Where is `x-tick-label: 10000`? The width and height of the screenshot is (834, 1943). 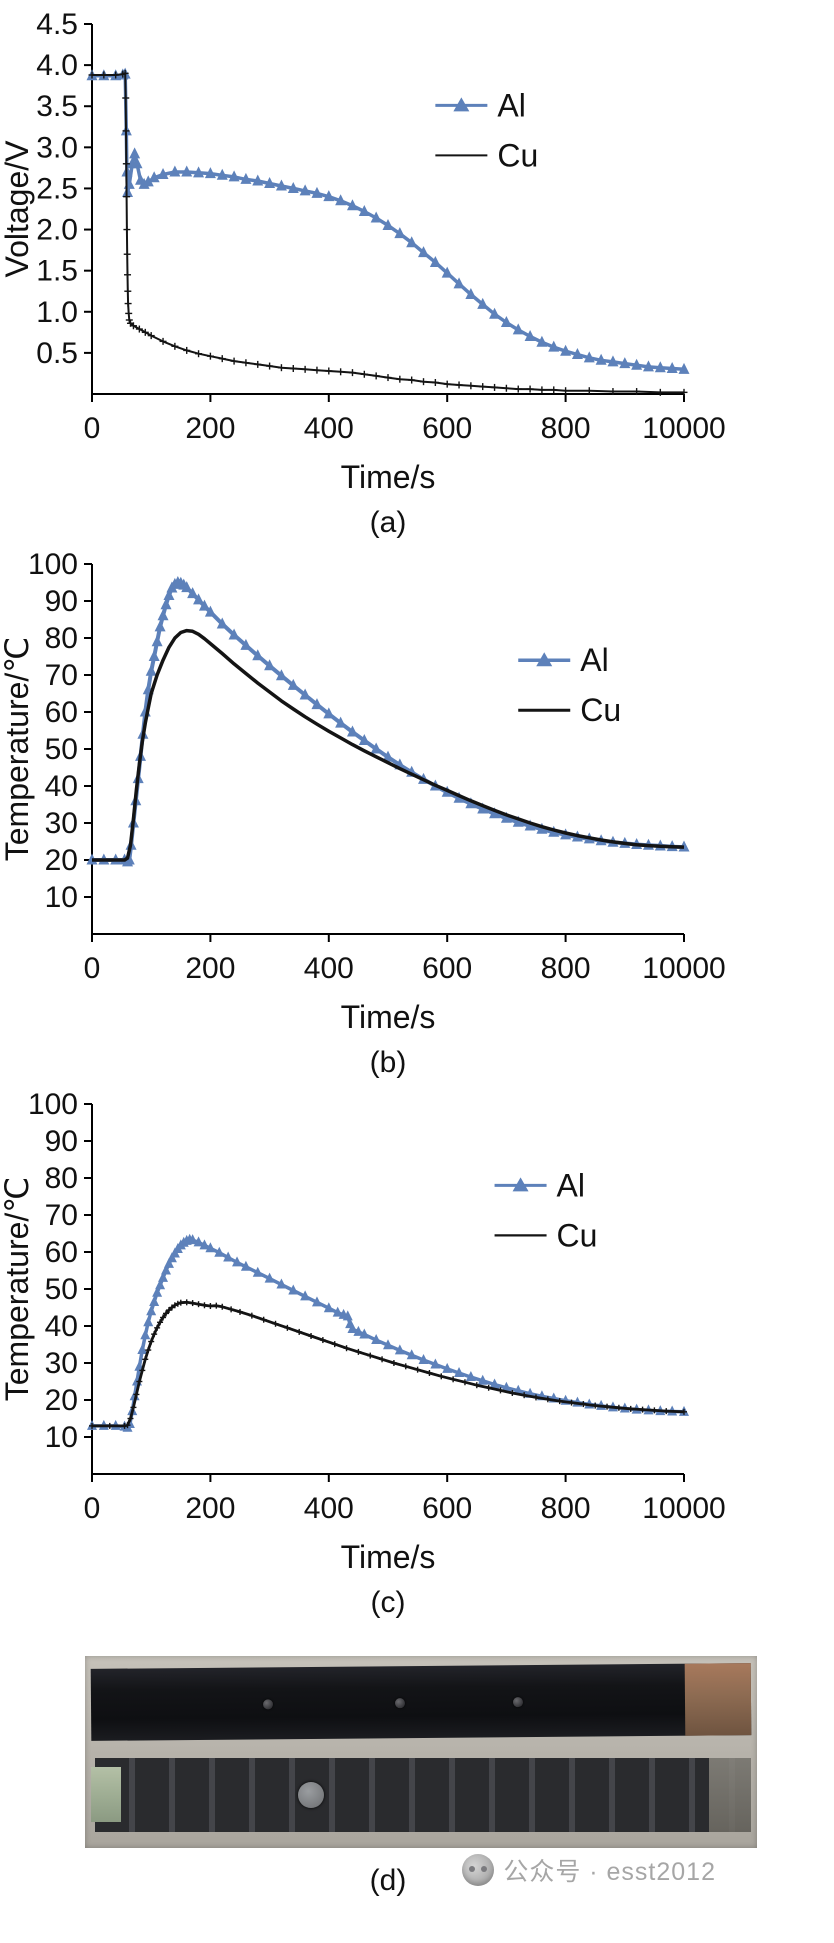
x-tick-label: 10000 is located at coordinates (683, 1508).